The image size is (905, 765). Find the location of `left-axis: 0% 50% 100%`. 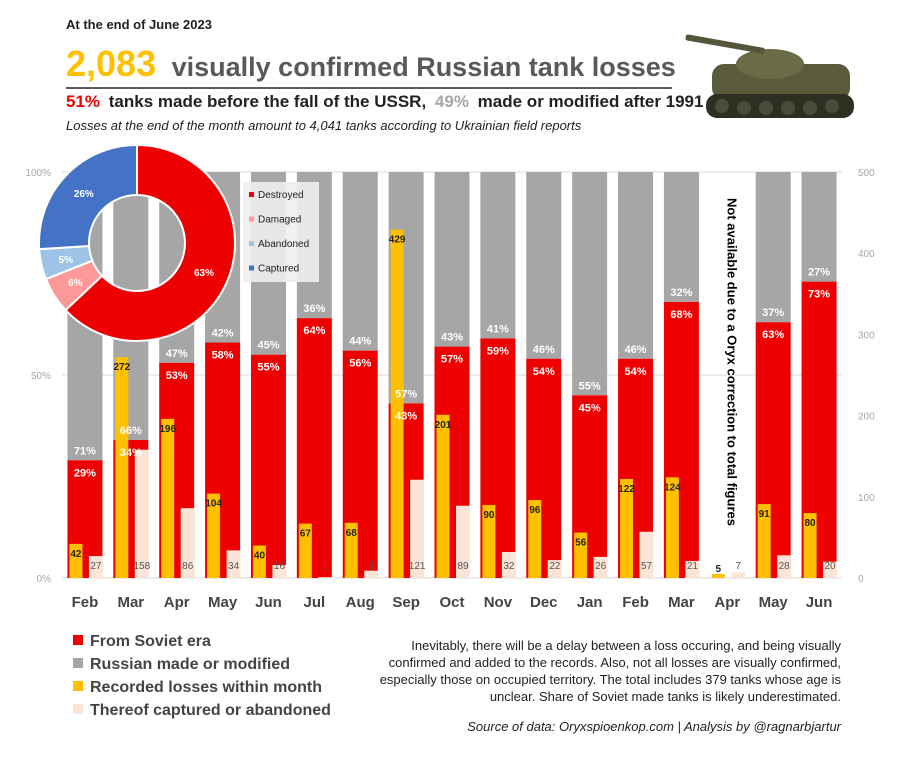

left-axis: 0% 50% 100% is located at coordinates (38, 376).